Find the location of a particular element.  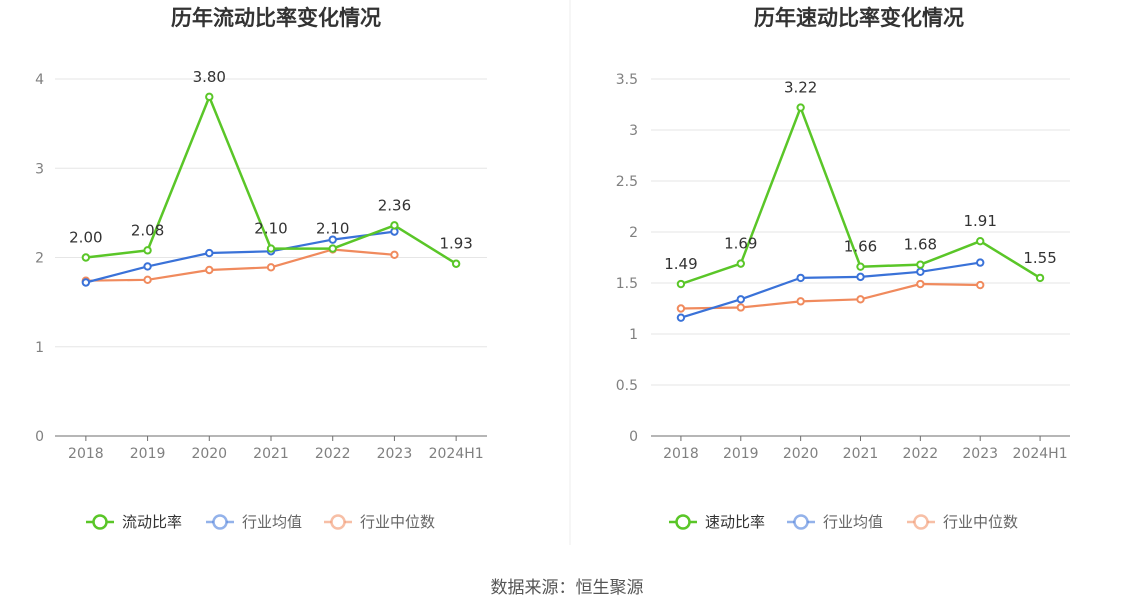

data-label: 3.22 is located at coordinates (800, 88).